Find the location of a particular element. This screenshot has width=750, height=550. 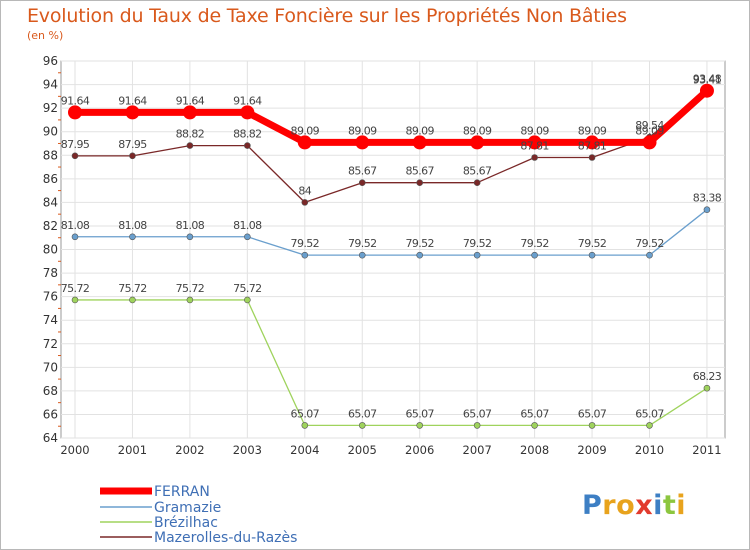

y-tick-label: 82 is located at coordinates (50, 226).